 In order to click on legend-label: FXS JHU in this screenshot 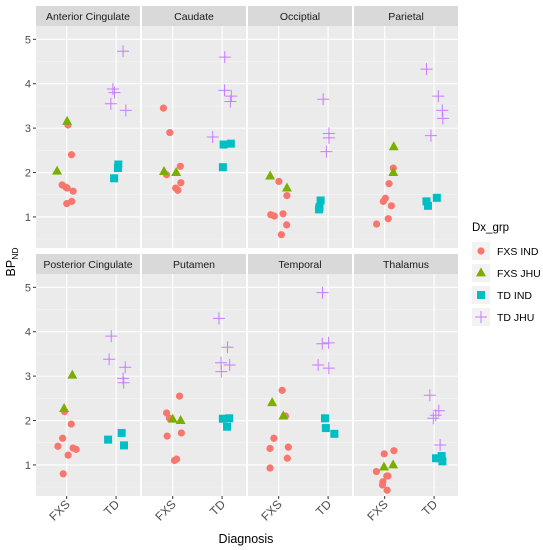, I will do `click(519, 274)`.